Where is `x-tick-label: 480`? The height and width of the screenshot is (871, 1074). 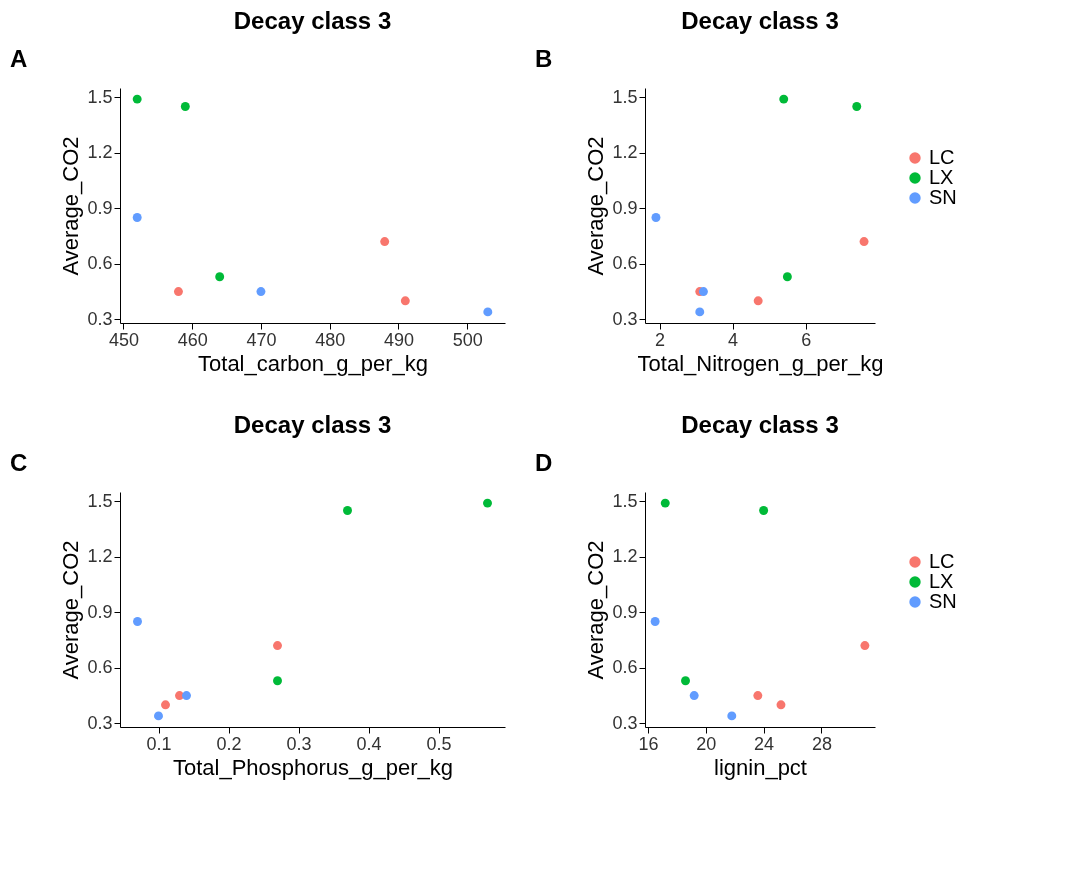 x-tick-label: 480 is located at coordinates (330, 339).